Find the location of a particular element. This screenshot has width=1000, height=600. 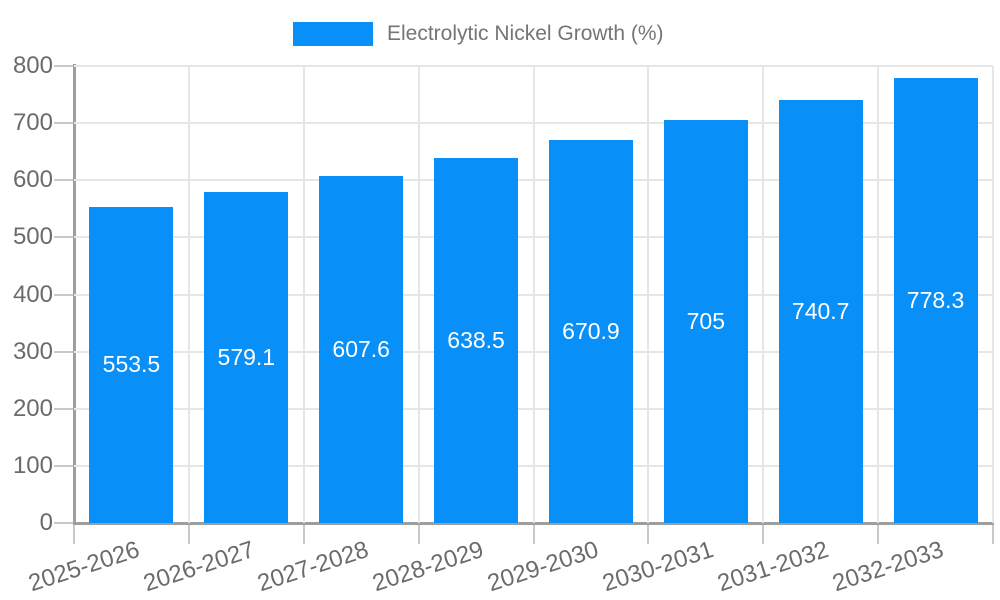

bar-value-label: 638.5 is located at coordinates (476, 340).